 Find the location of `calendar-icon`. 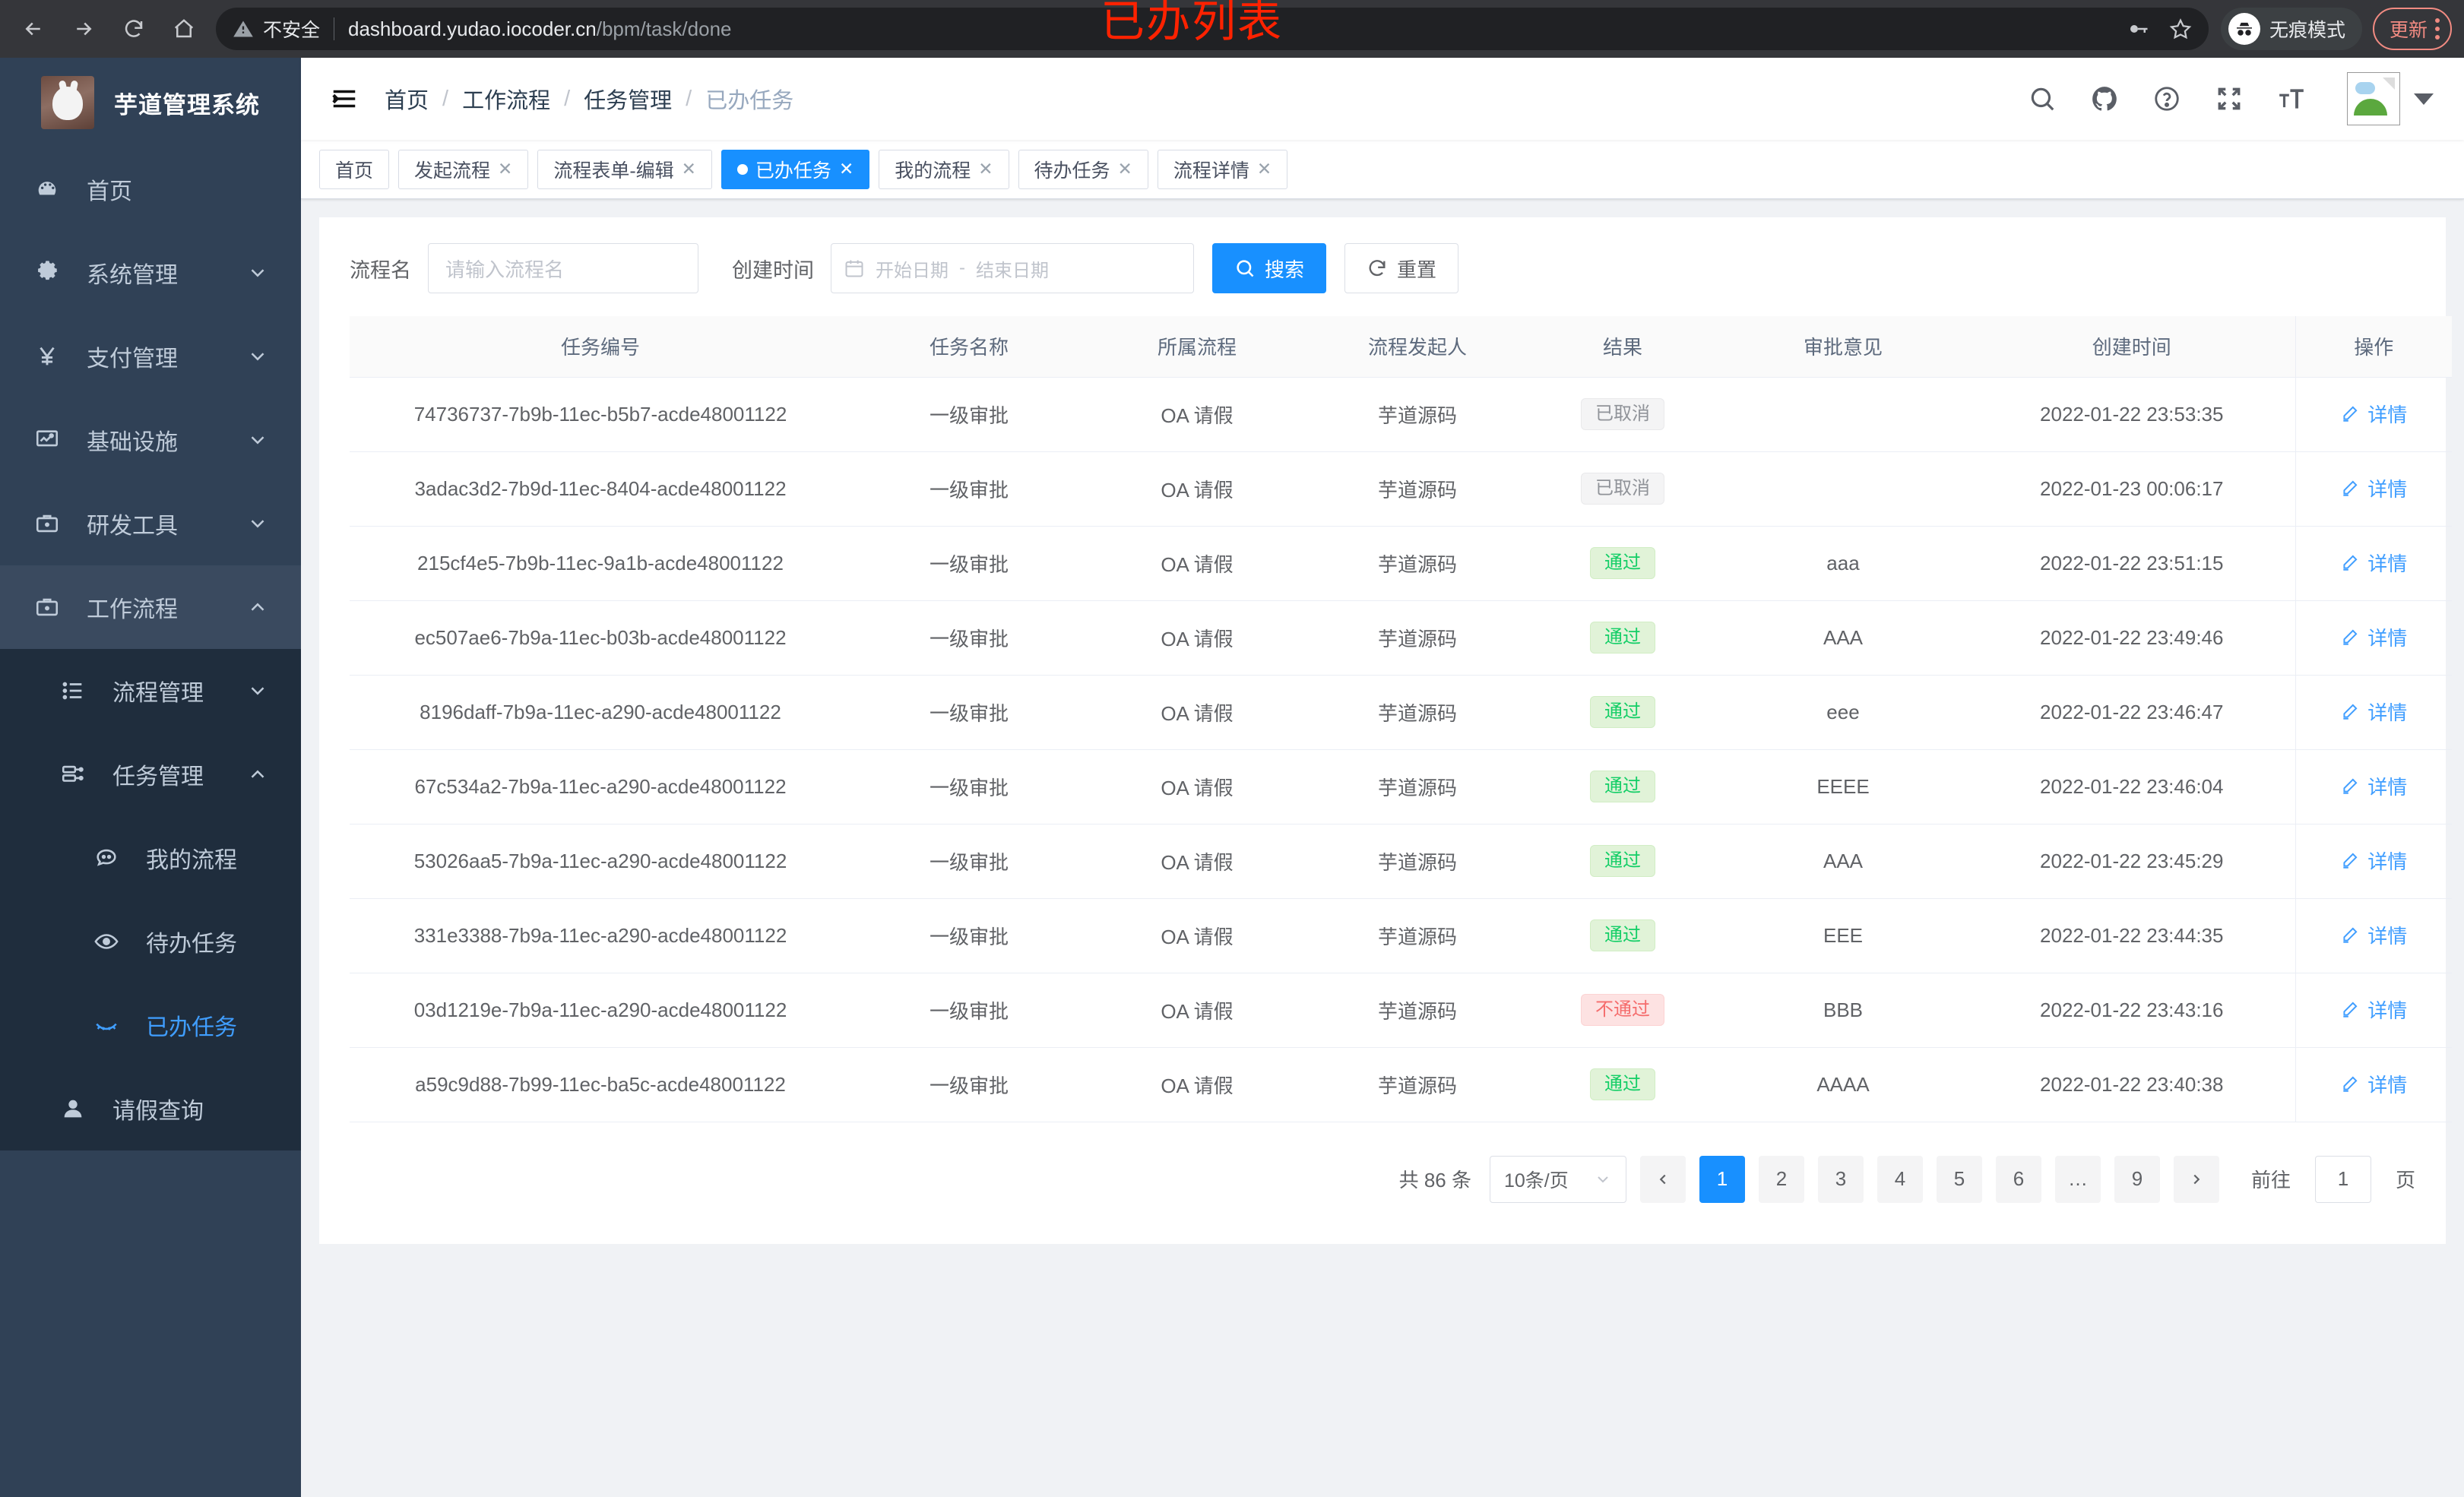

calendar-icon is located at coordinates (854, 268).